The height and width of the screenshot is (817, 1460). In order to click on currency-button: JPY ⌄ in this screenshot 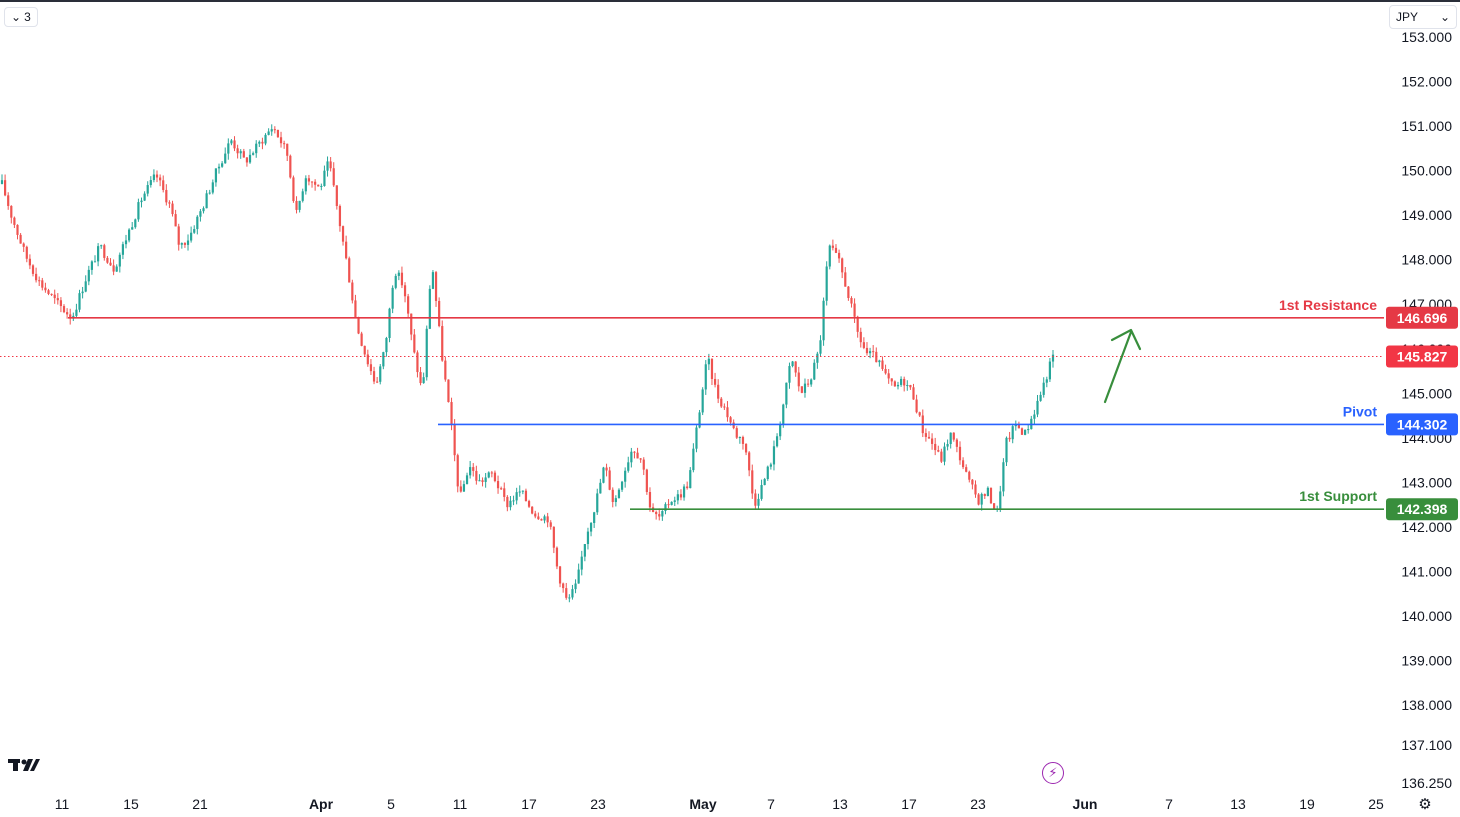, I will do `click(1423, 17)`.